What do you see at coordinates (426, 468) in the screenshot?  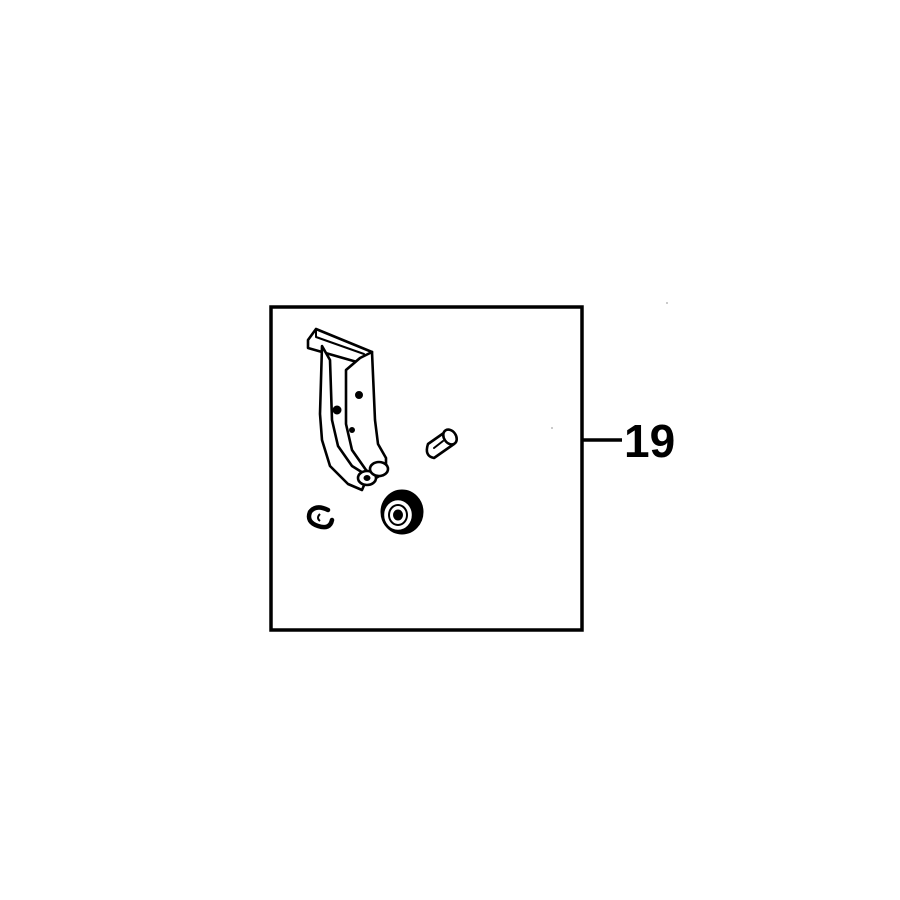 I see `kit-frame` at bounding box center [426, 468].